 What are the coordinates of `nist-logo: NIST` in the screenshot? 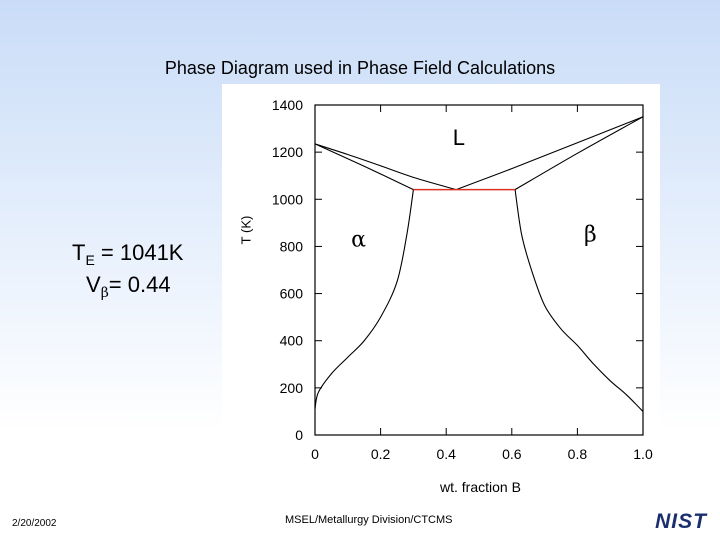 It's located at (681, 521).